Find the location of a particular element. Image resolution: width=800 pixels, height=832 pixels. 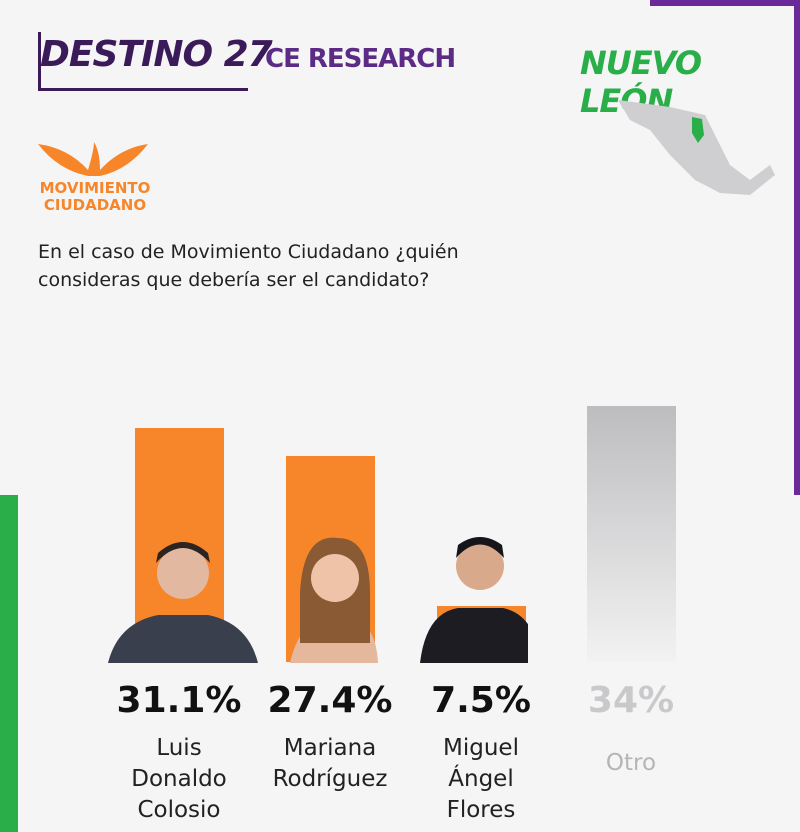

party-logo is located at coordinates (93, 159).